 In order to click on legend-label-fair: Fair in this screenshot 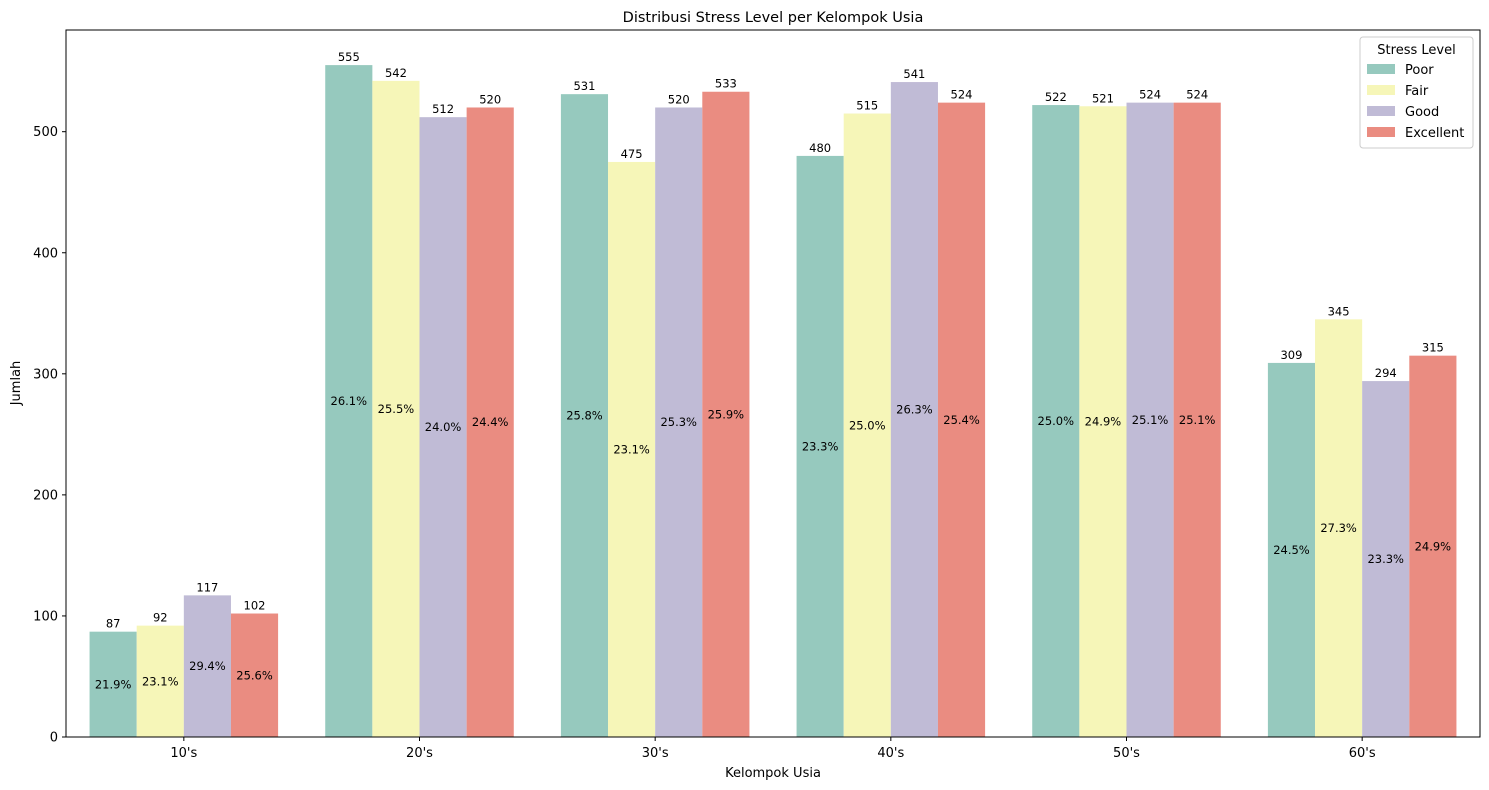, I will do `click(1417, 91)`.